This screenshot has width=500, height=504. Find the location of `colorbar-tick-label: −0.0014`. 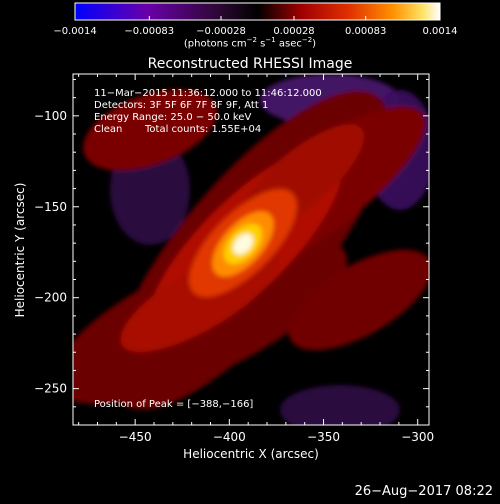

colorbar-tick-label: −0.0014 is located at coordinates (74, 31).